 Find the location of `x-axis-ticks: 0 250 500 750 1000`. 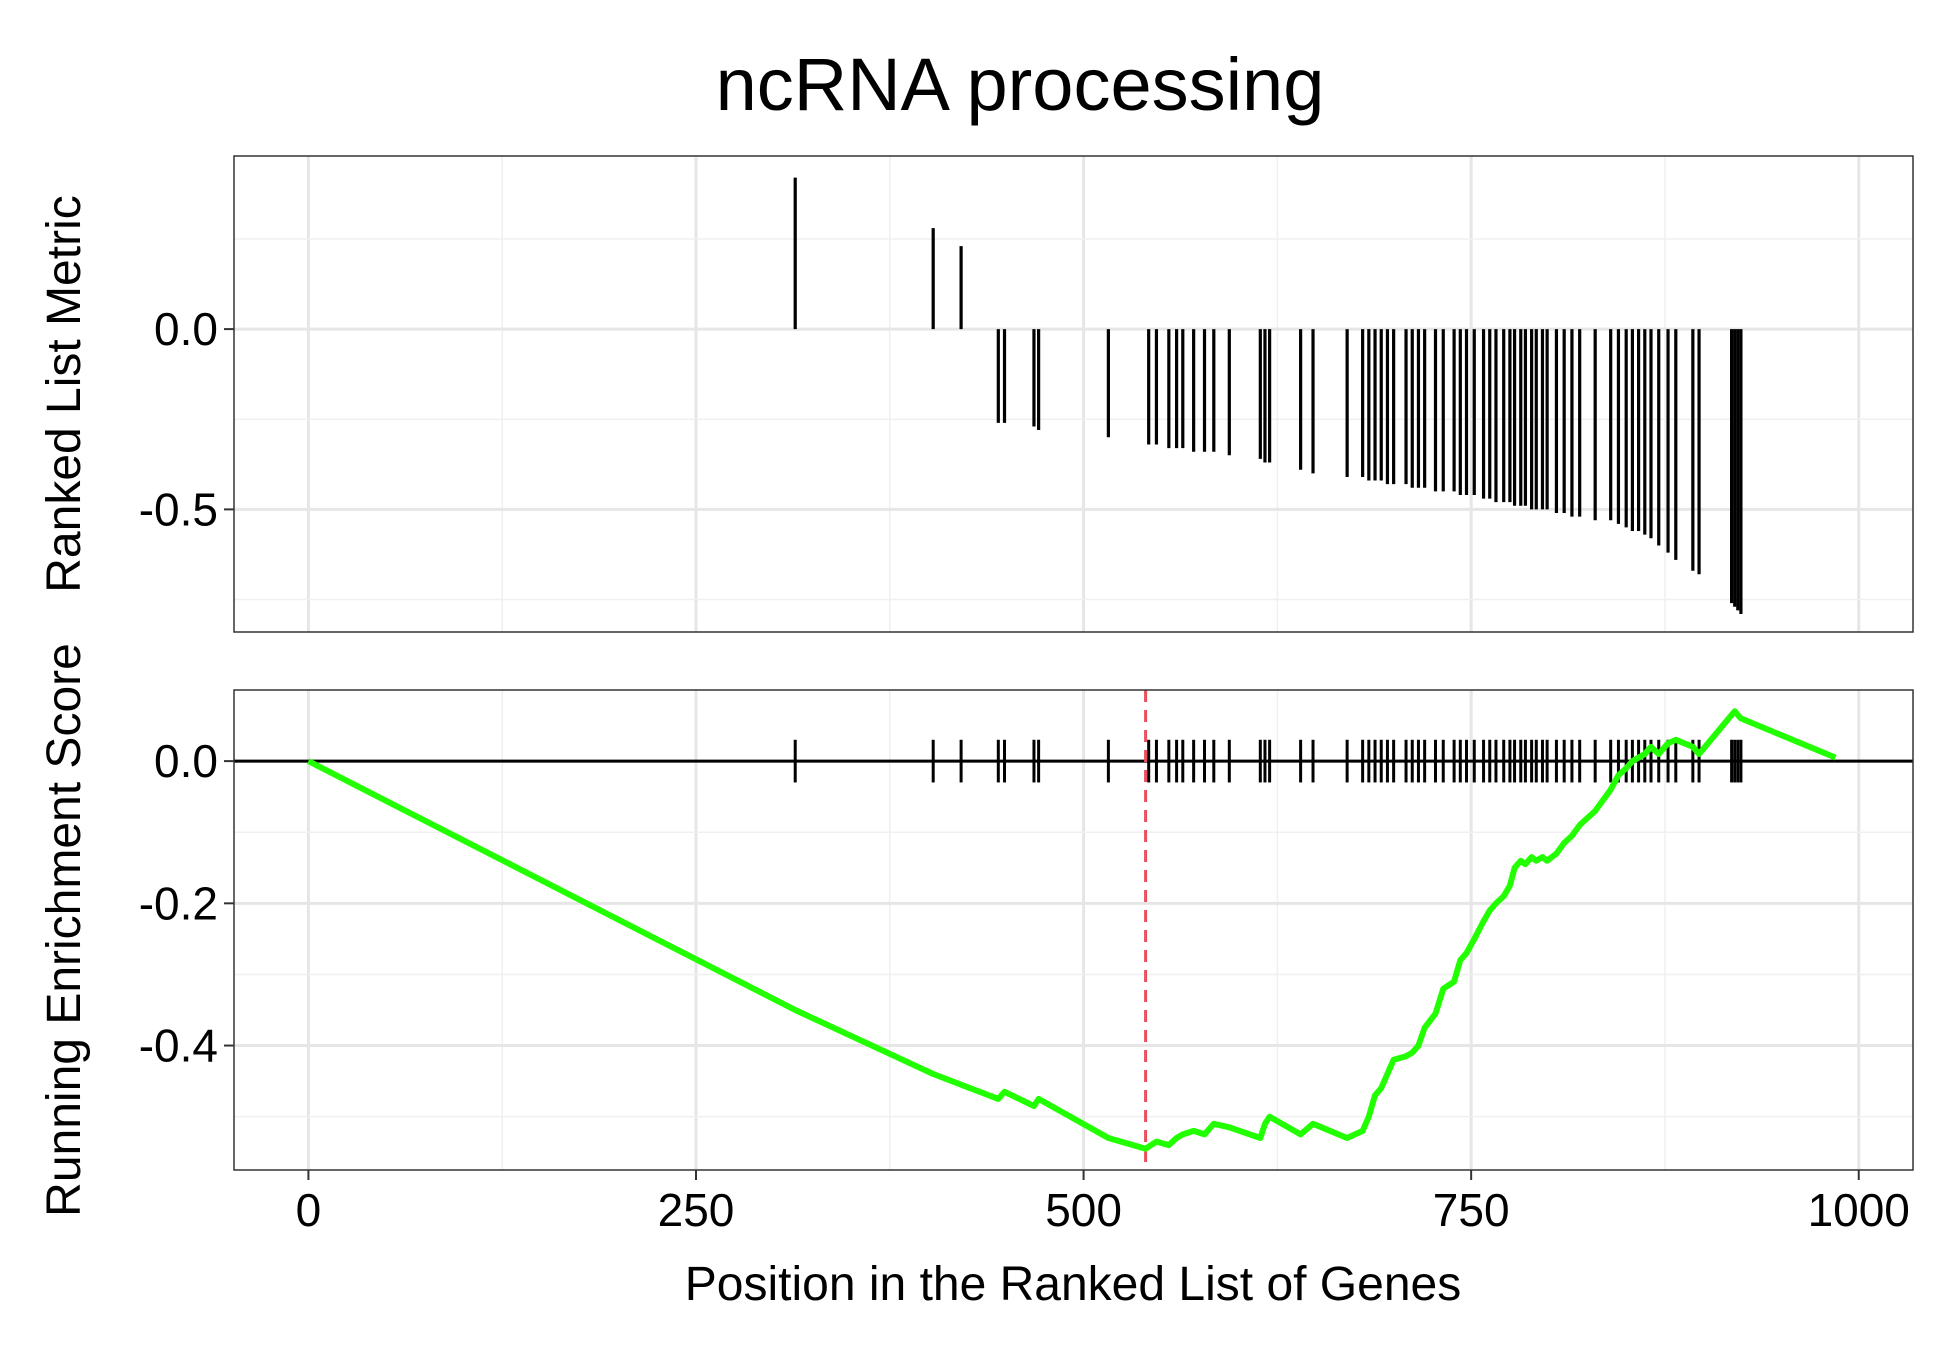

x-axis-ticks: 0 250 500 750 1000 is located at coordinates (1103, 1203).